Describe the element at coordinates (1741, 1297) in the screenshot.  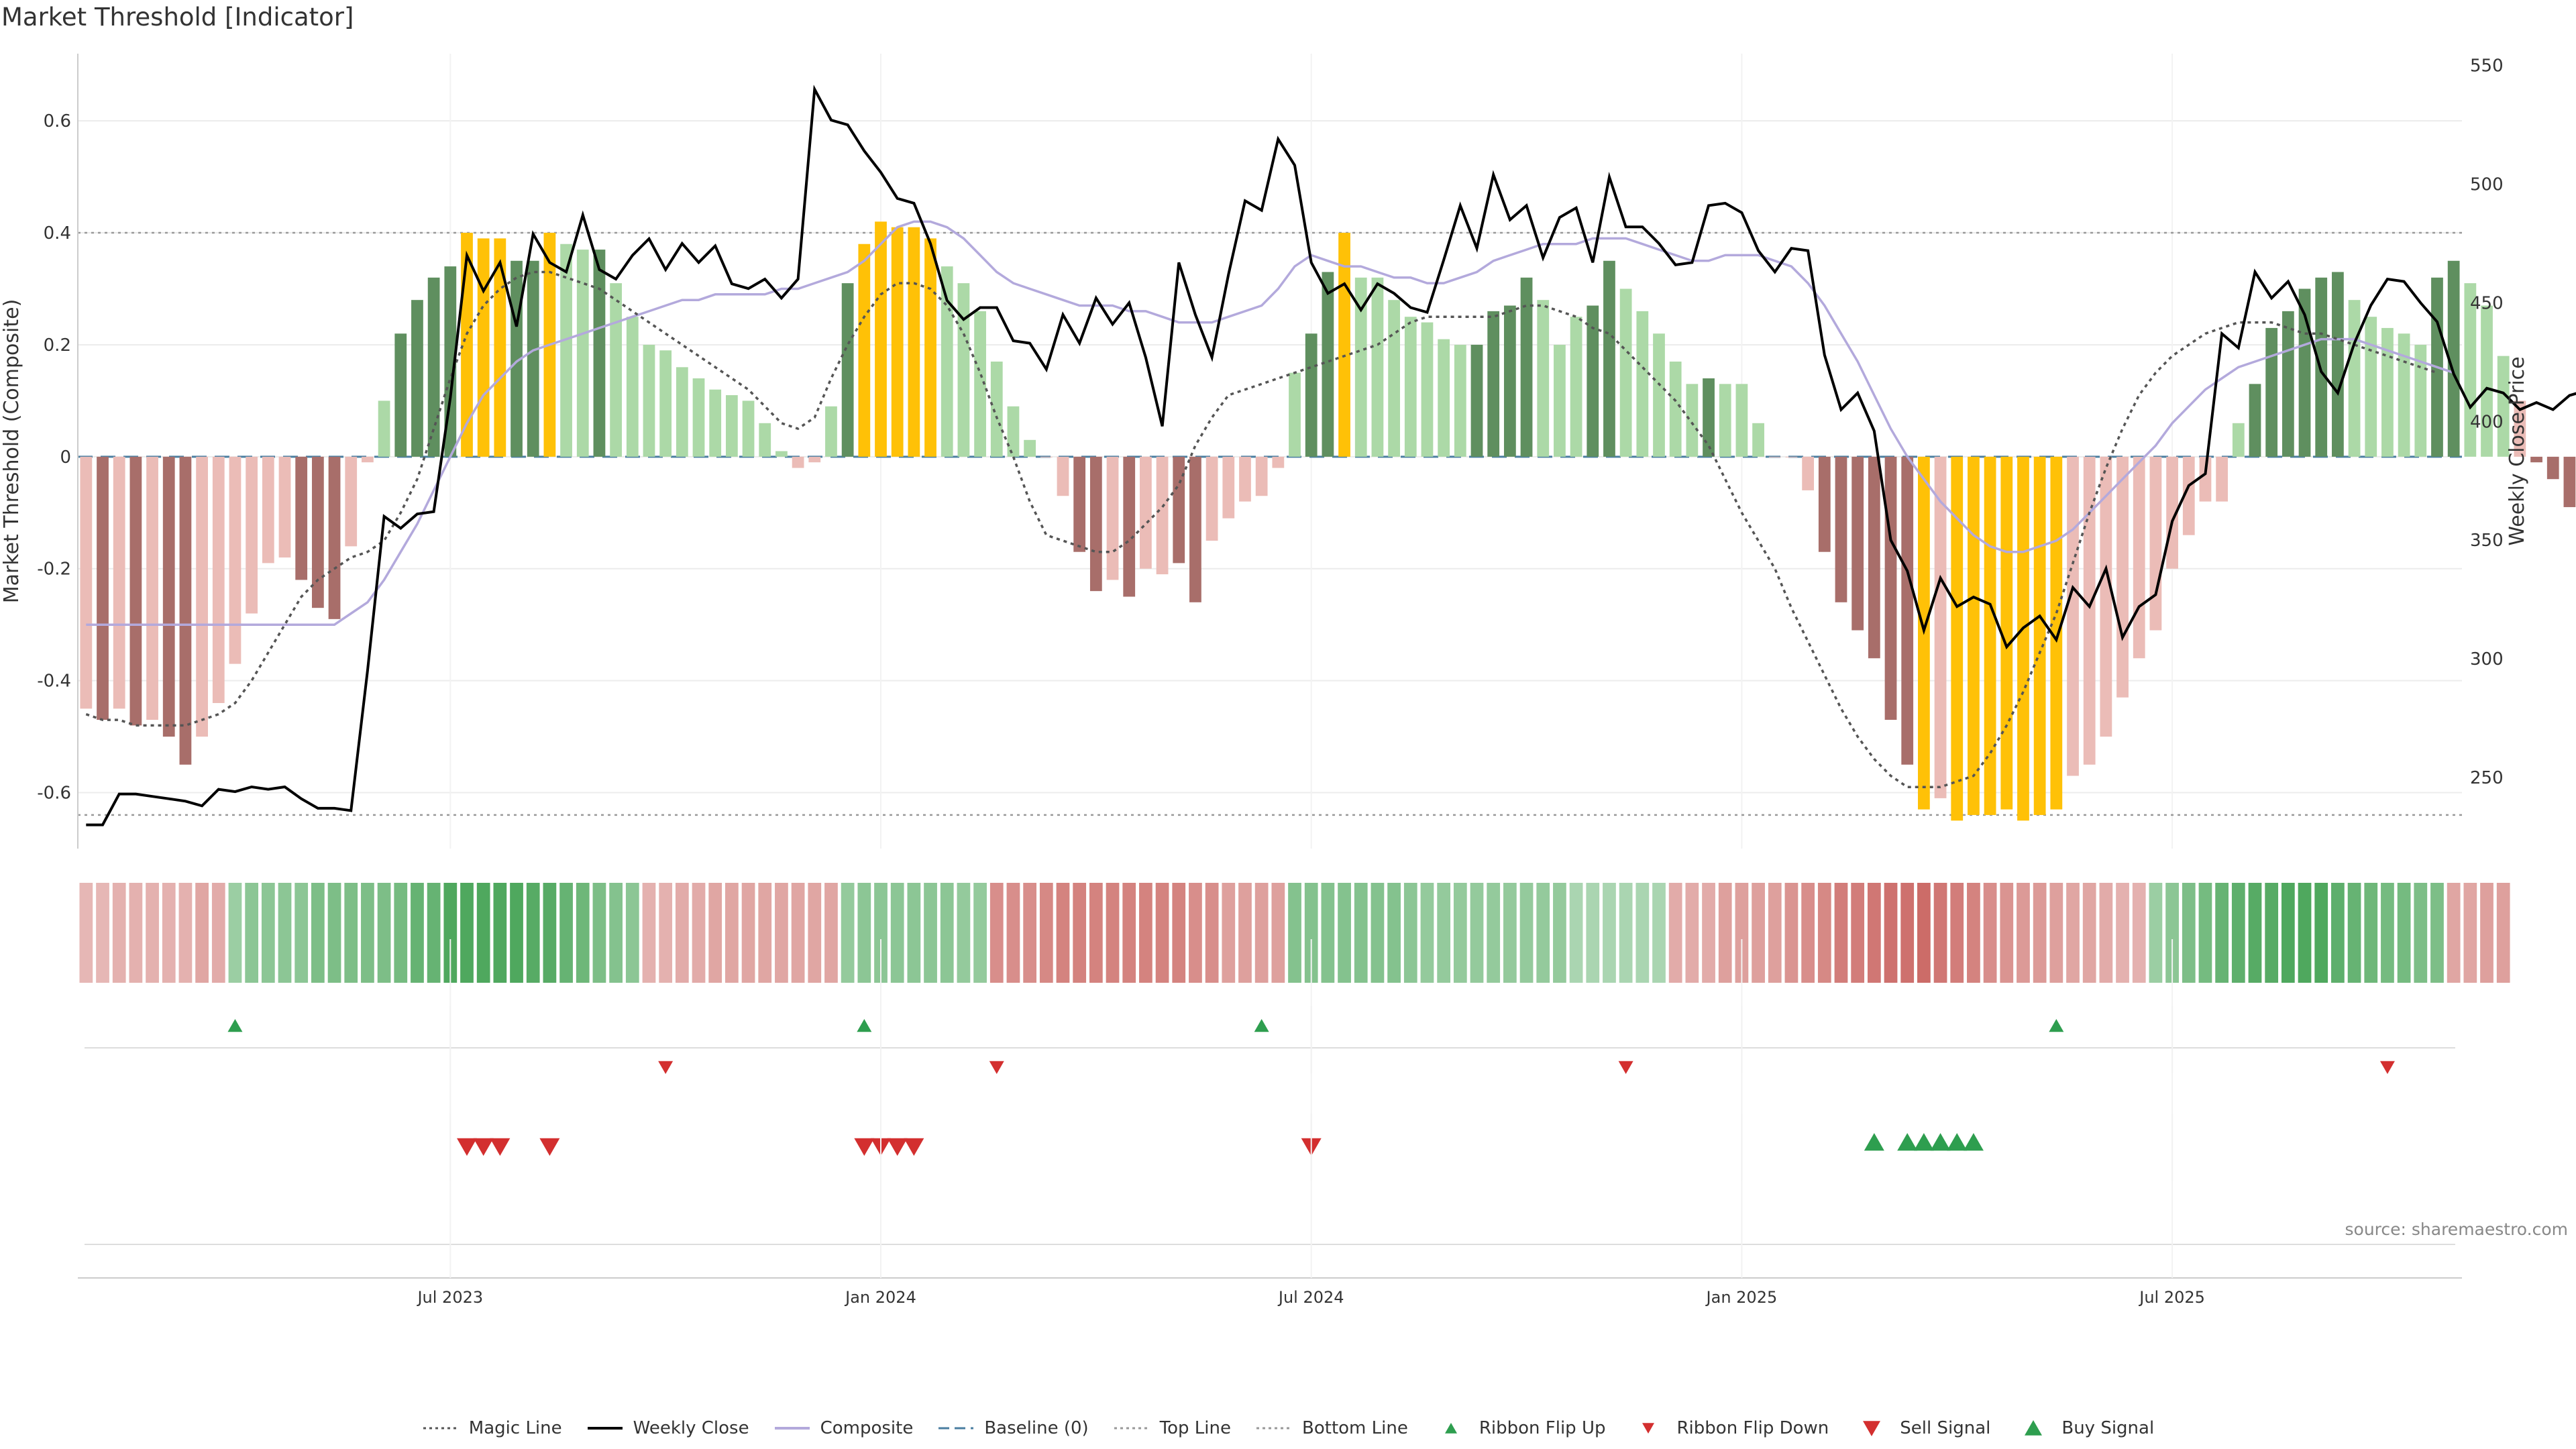
I see `x-tick-label: Jan 2025` at that location.